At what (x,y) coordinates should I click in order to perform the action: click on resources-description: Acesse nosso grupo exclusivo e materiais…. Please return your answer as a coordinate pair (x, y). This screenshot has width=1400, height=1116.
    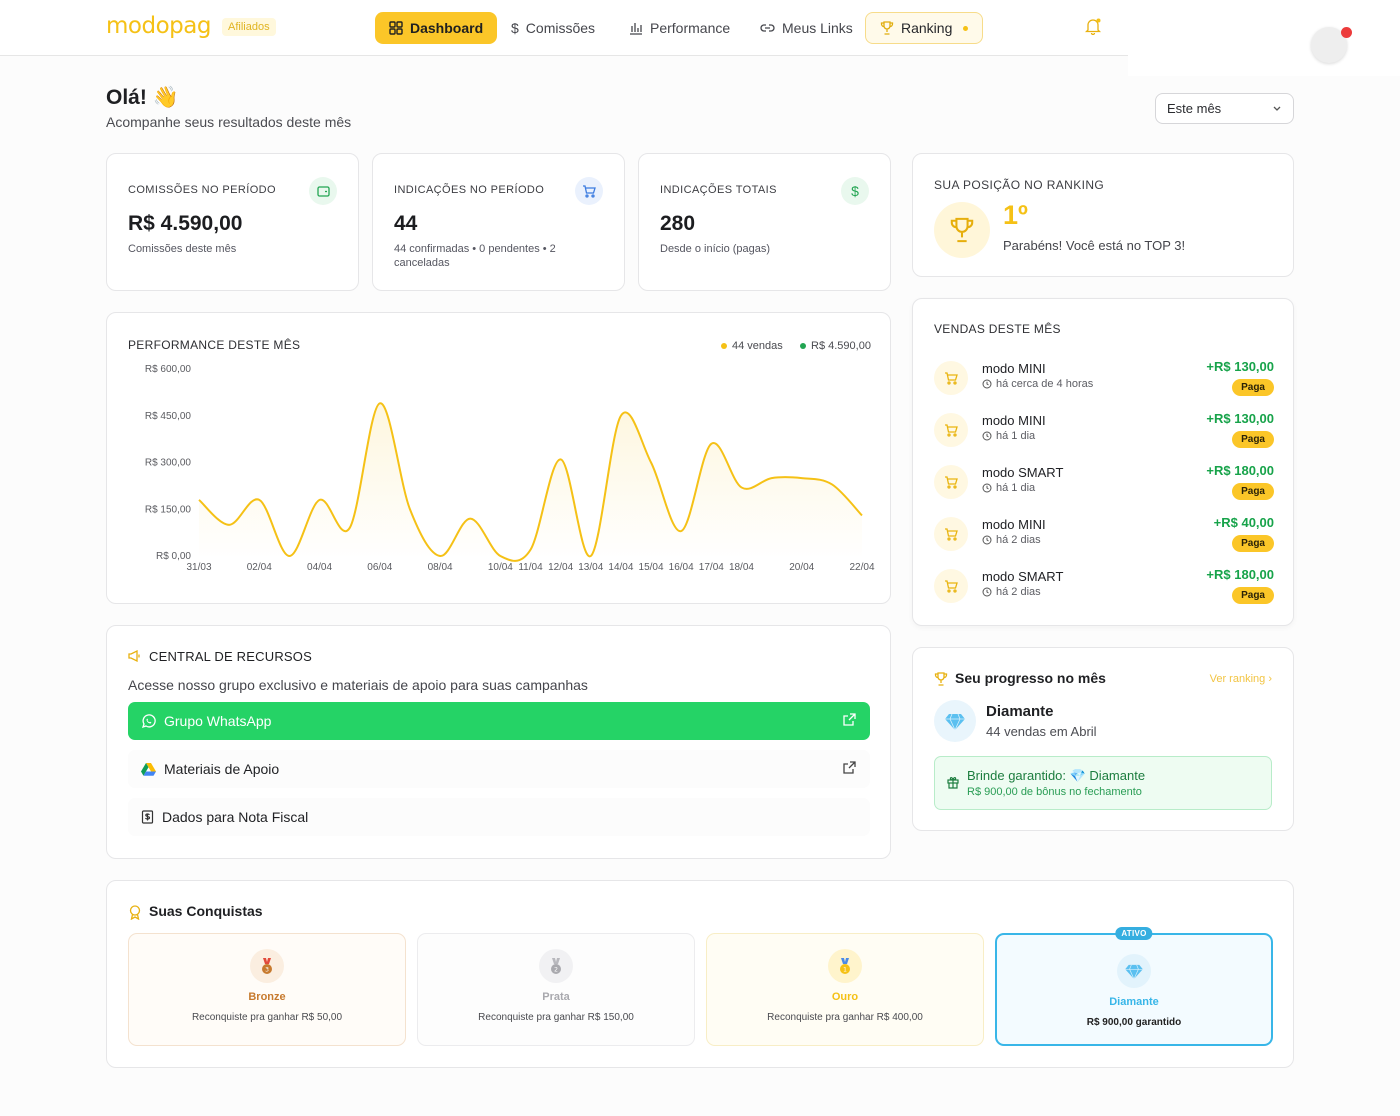
    Looking at the image, I should click on (358, 685).